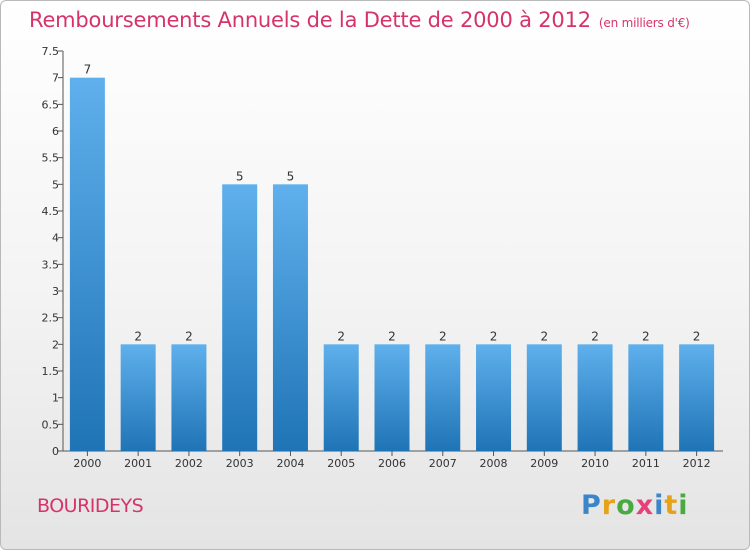 The height and width of the screenshot is (550, 750). Describe the element at coordinates (51, 424) in the screenshot. I see `y-tick-label: 0.5` at that location.